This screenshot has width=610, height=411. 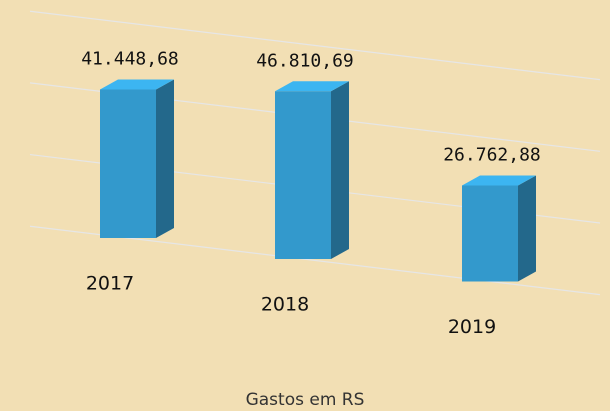 I want to click on value-label: 26.762,88, so click(x=492, y=155).